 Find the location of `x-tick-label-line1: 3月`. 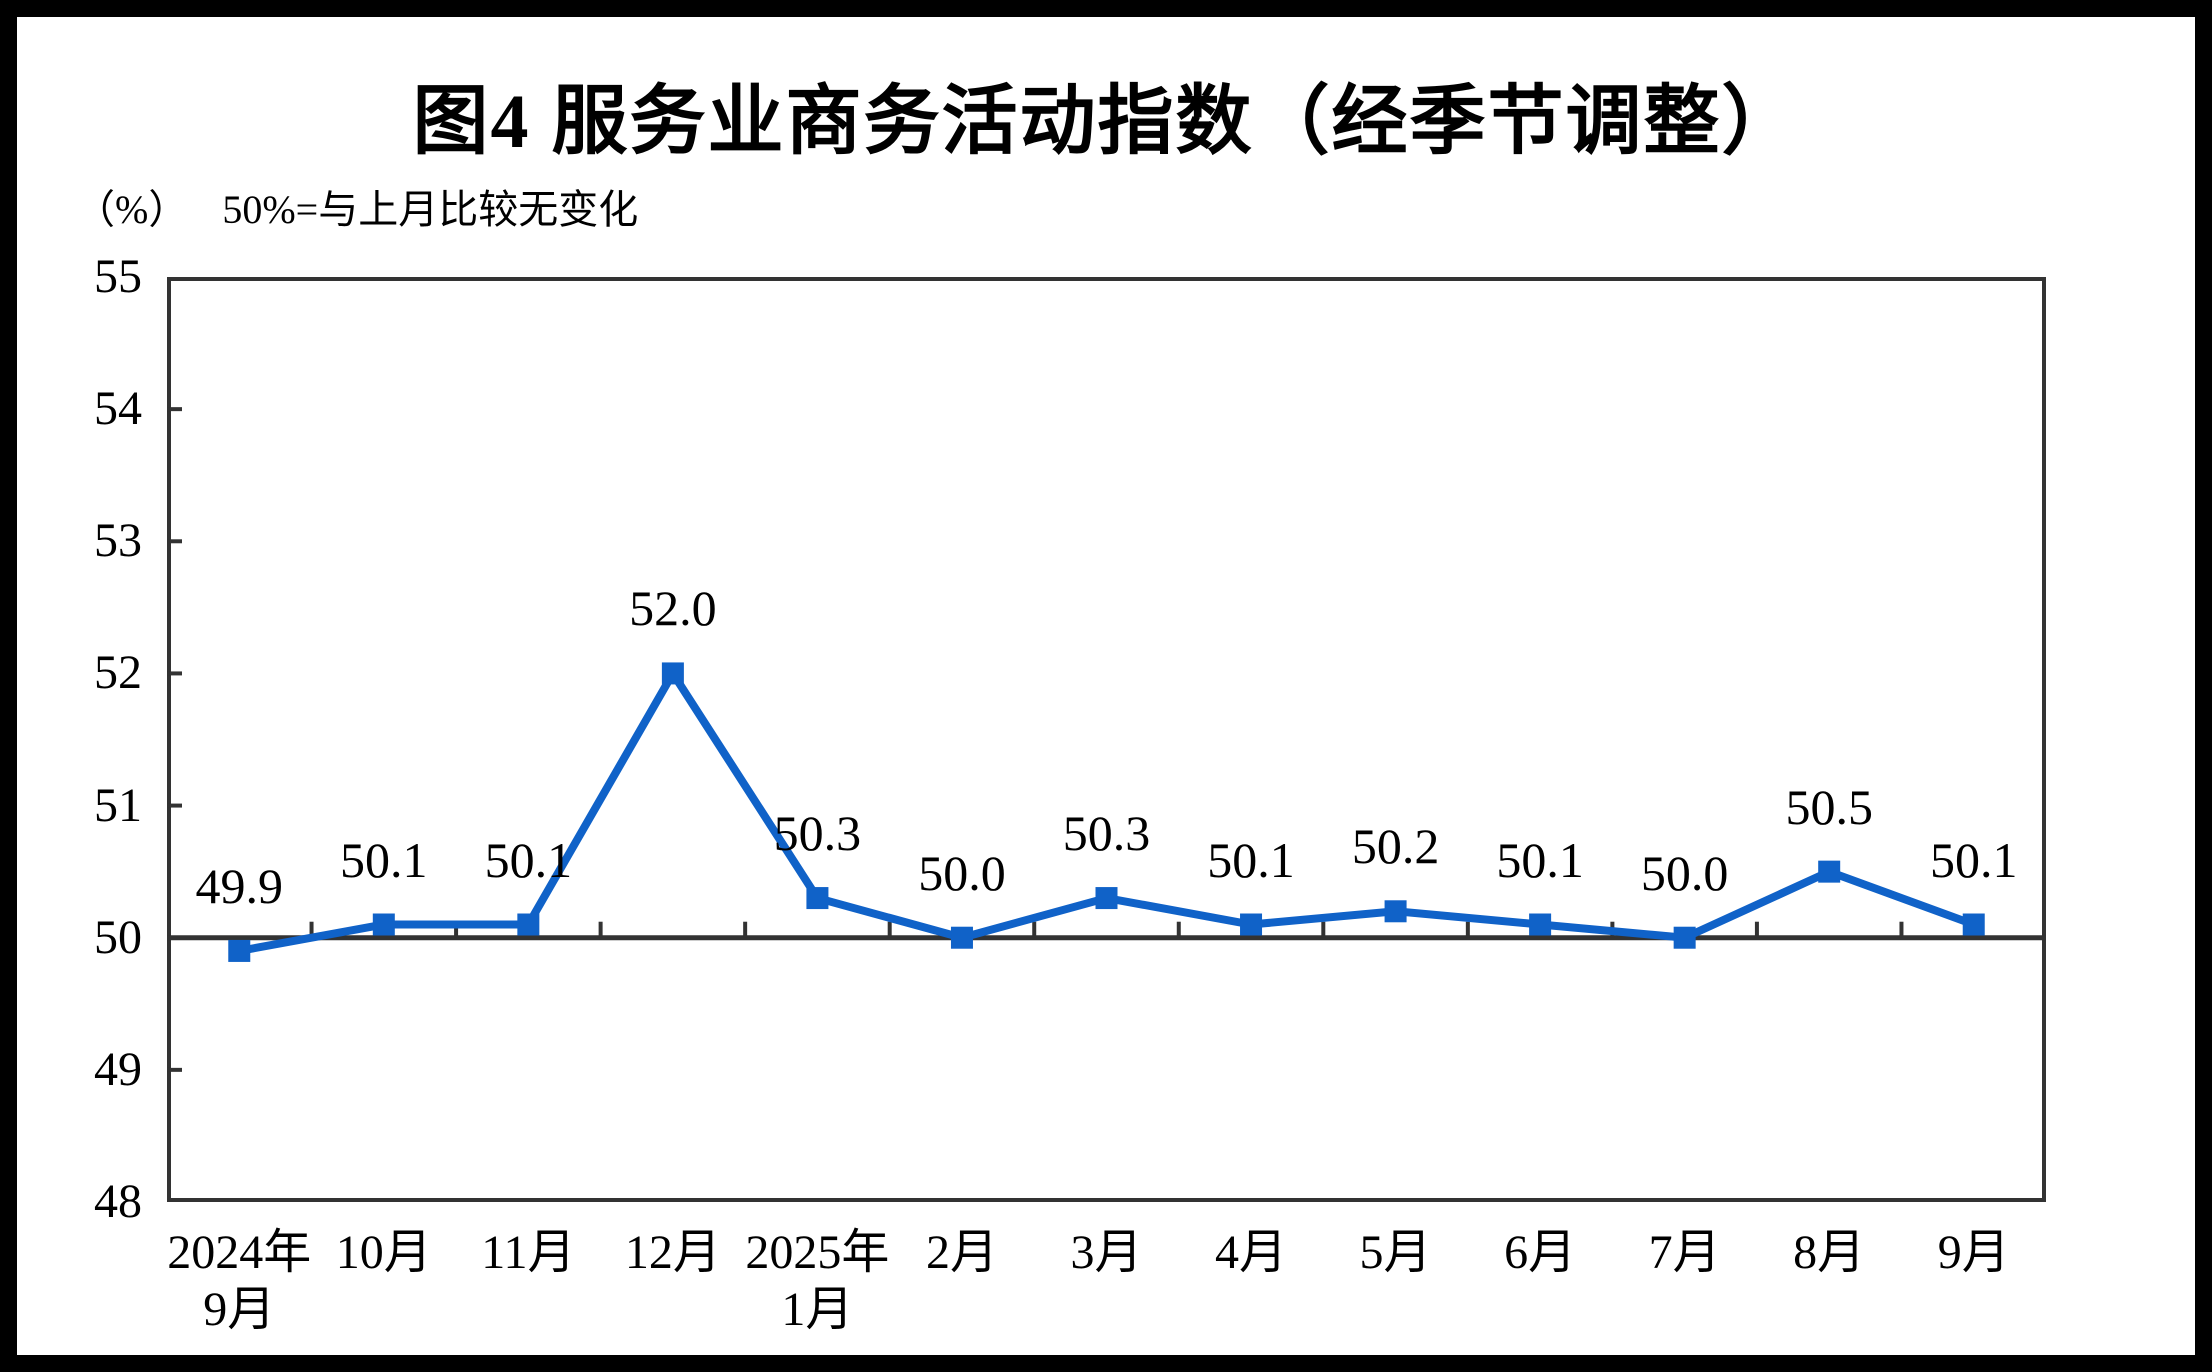

x-tick-label-line1: 3月 is located at coordinates (1106, 1252).